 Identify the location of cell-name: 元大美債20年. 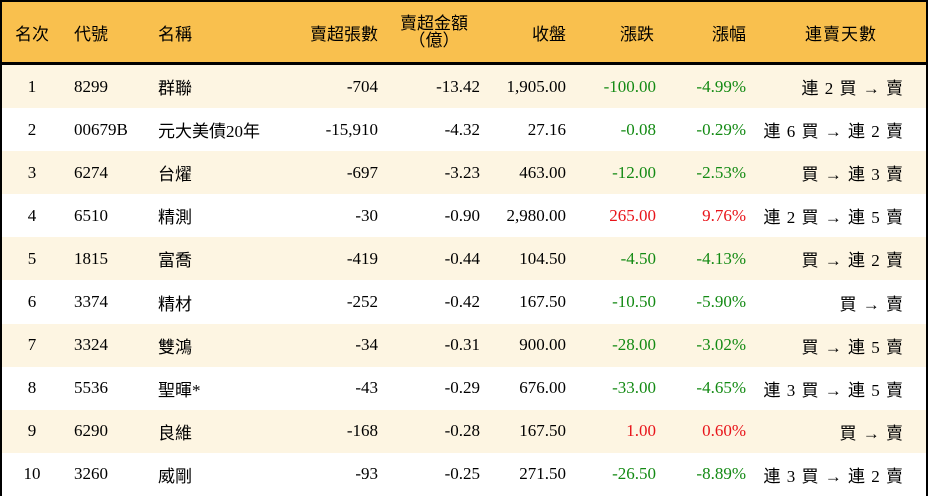
(209, 132).